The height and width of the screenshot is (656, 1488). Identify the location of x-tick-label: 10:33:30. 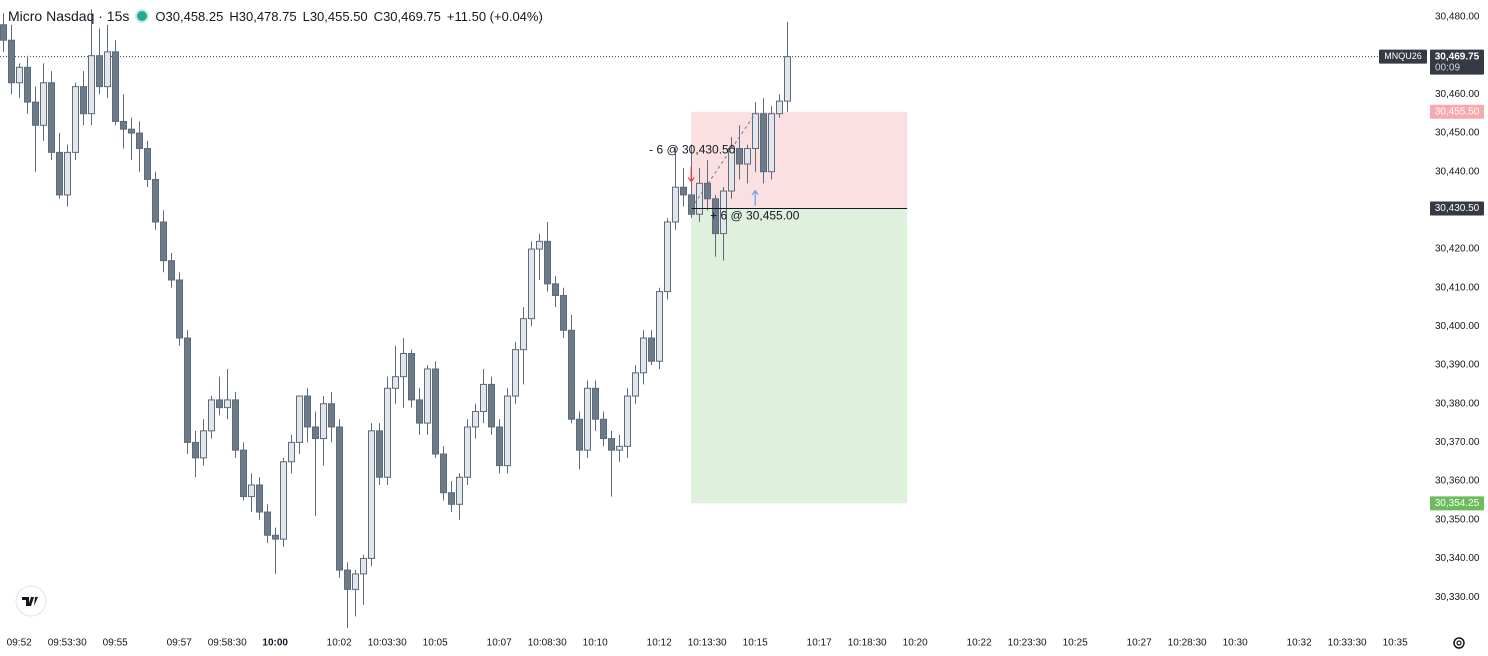
(1347, 643).